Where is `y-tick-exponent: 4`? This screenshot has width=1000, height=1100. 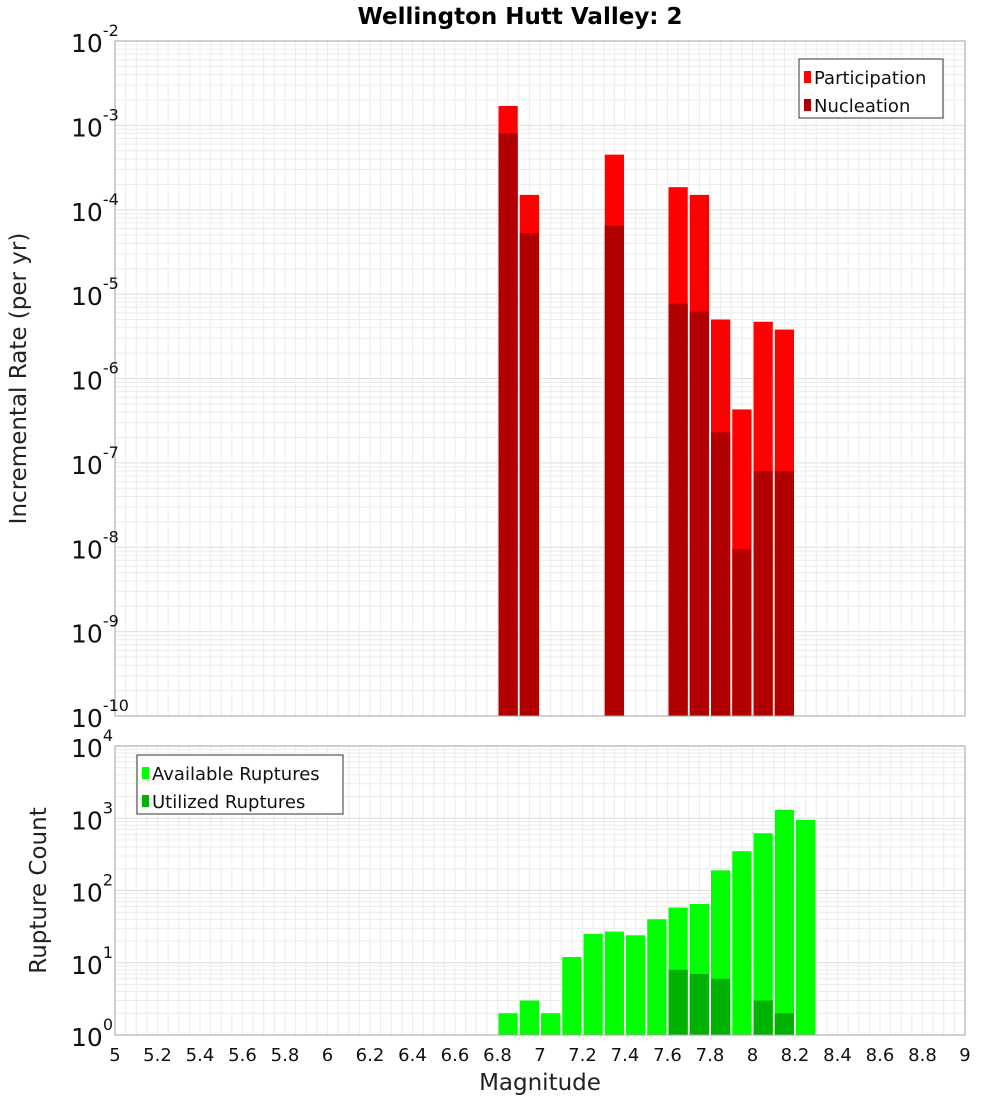 y-tick-exponent: 4 is located at coordinates (108, 735).